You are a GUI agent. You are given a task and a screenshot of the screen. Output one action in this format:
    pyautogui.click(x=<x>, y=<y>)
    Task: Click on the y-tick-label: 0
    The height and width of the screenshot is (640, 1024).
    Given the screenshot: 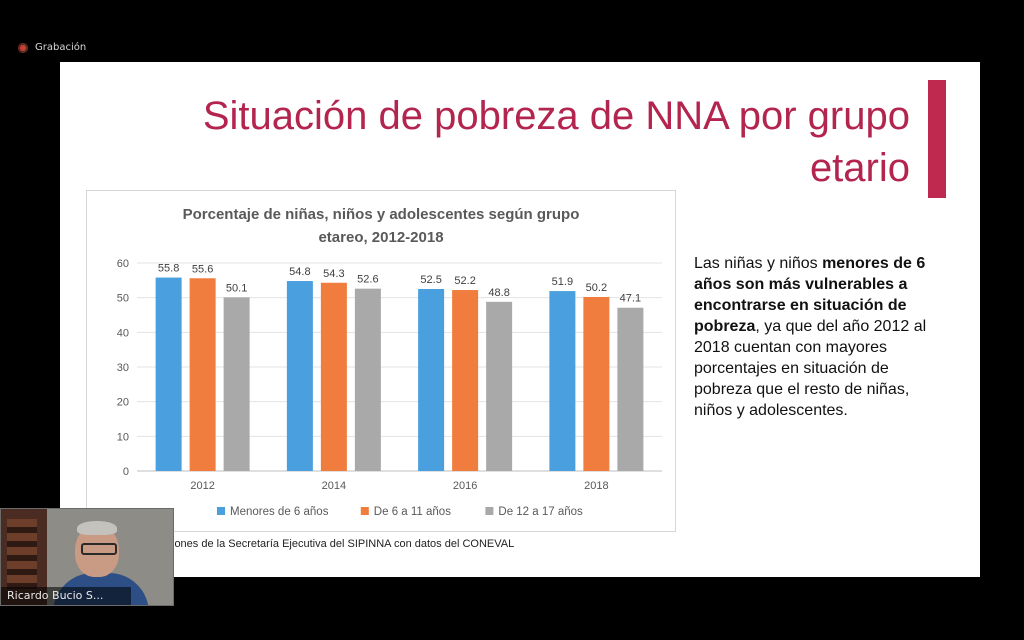 What is the action you would take?
    pyautogui.click(x=126, y=472)
    